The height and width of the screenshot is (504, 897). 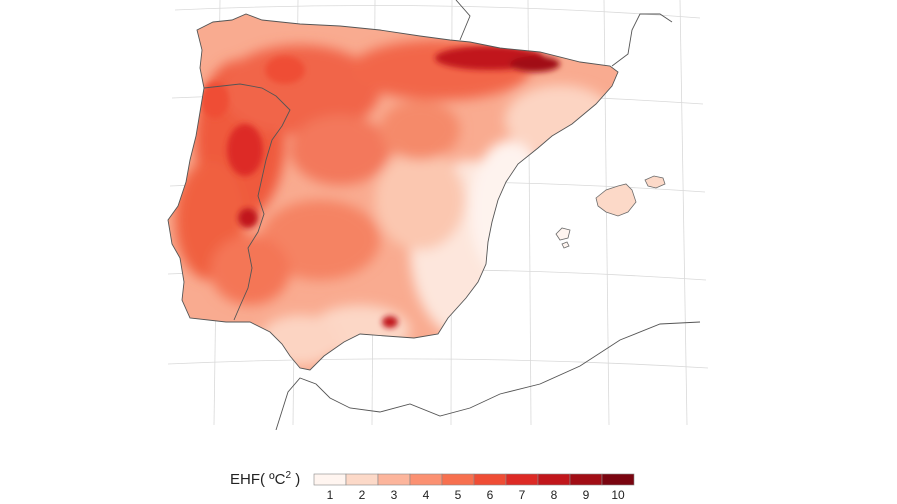 What do you see at coordinates (616, 200) in the screenshot?
I see `mallorca` at bounding box center [616, 200].